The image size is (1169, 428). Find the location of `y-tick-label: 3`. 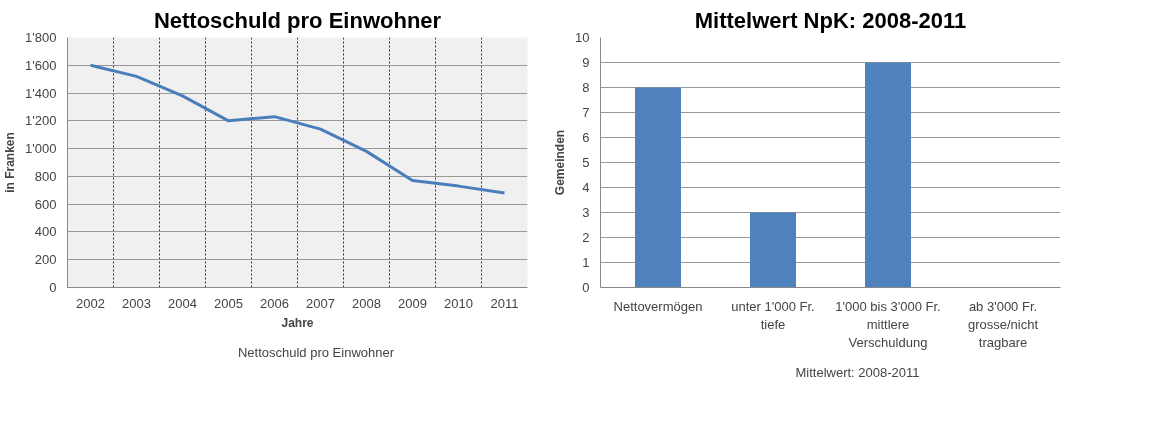

y-tick-label: 3 is located at coordinates (586, 212).